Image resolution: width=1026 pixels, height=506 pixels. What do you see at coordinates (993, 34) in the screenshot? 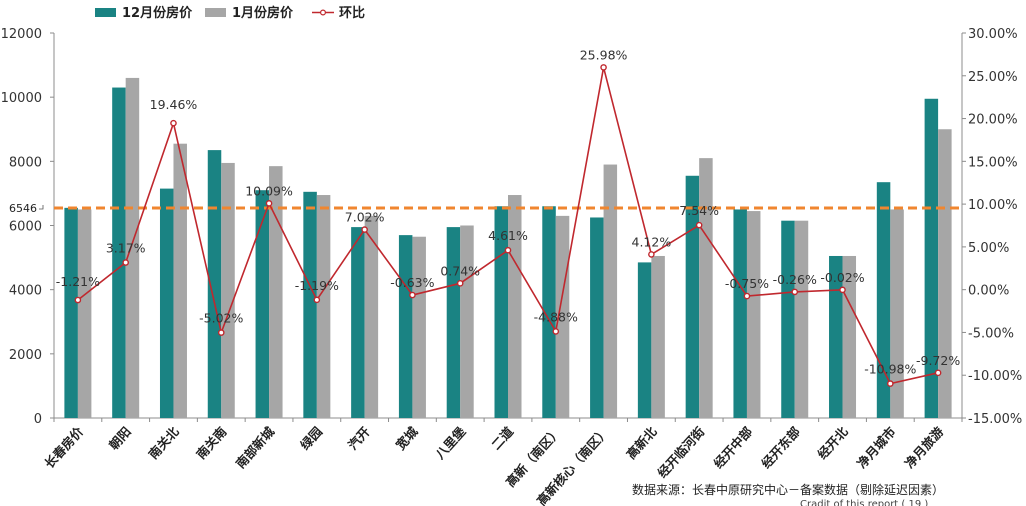
I see `y-right-tick-label: 30.00%` at bounding box center [993, 34].